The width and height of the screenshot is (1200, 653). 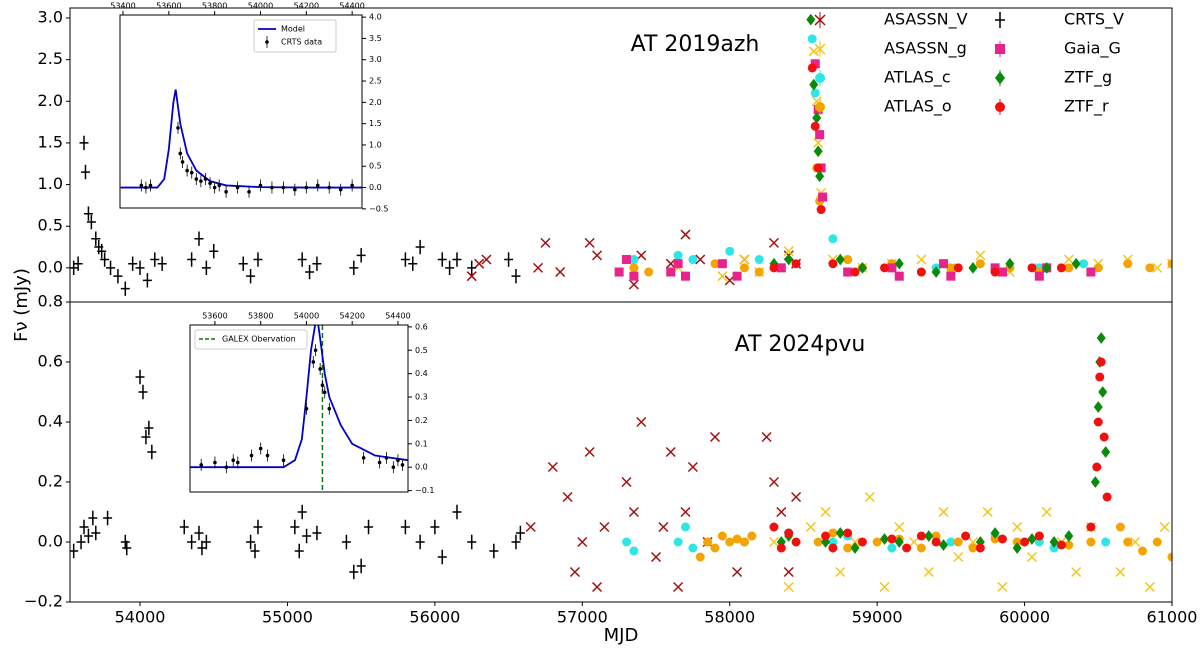 I want to click on x-tick-label: 54200, so click(x=351, y=316).